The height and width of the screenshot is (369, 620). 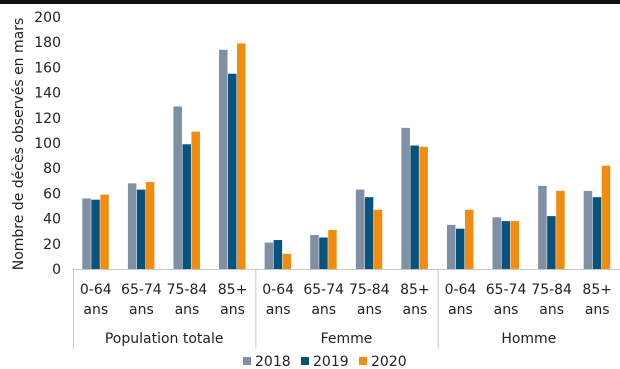 I want to click on y-tick-label: 100, so click(x=47, y=144).